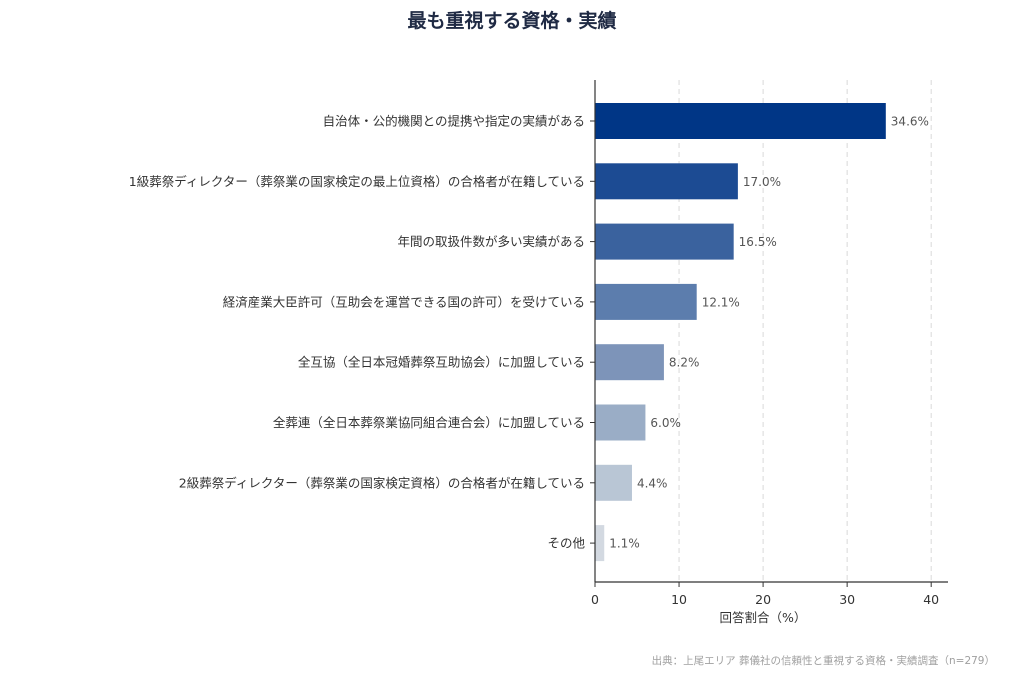 This screenshot has height=683, width=1024. Describe the element at coordinates (382, 482) in the screenshot. I see `category-label: 2級葬祭ディレクター（葬祭業の国家検定資格）の合格者が在籍している` at that location.